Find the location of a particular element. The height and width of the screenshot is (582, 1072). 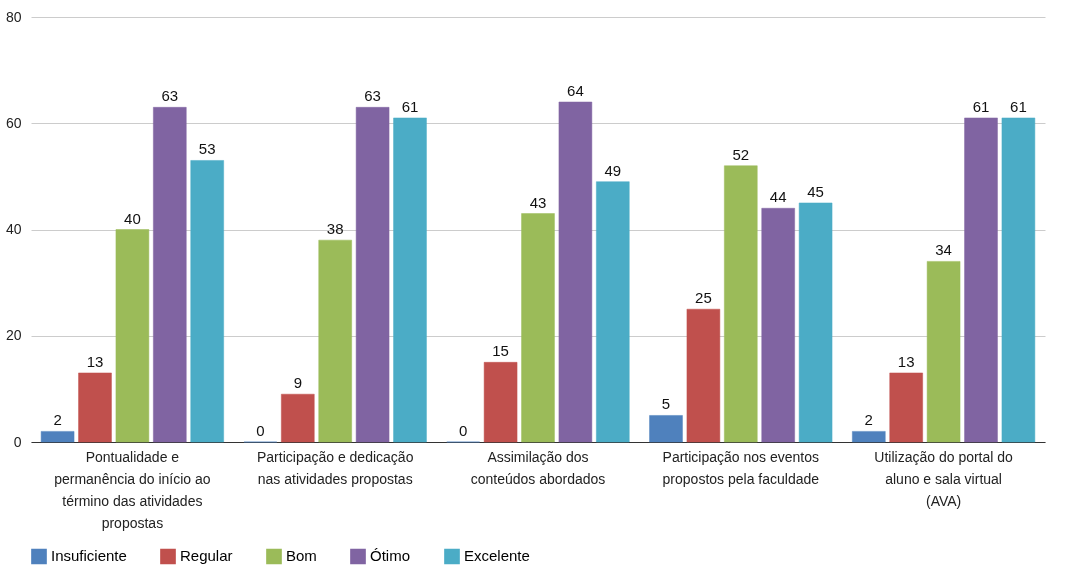

data-label: 53 is located at coordinates (207, 149).